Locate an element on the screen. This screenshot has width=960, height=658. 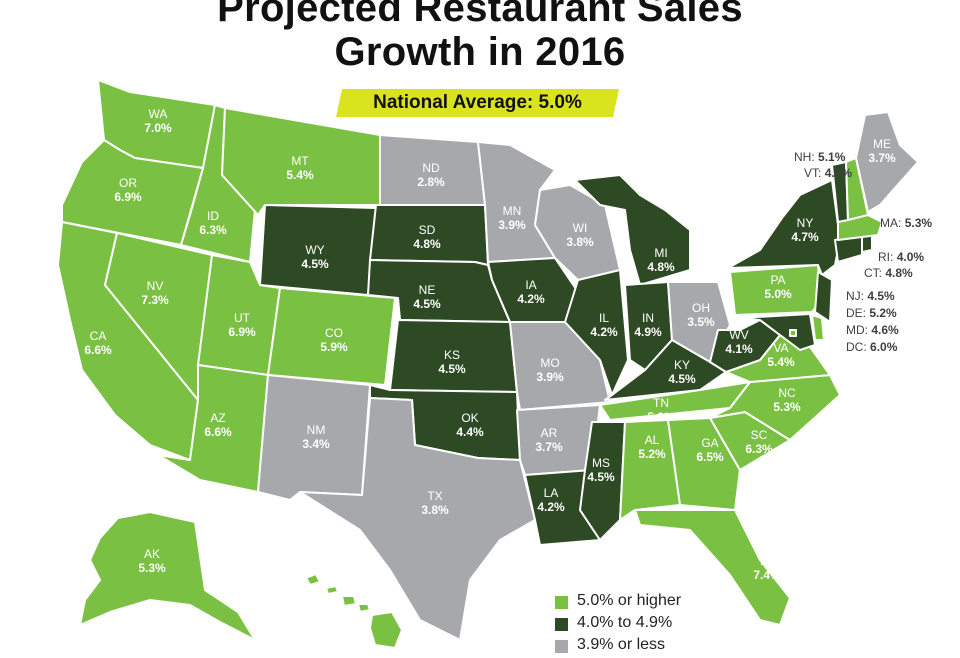
state-HI is located at coordinates (354, 611).